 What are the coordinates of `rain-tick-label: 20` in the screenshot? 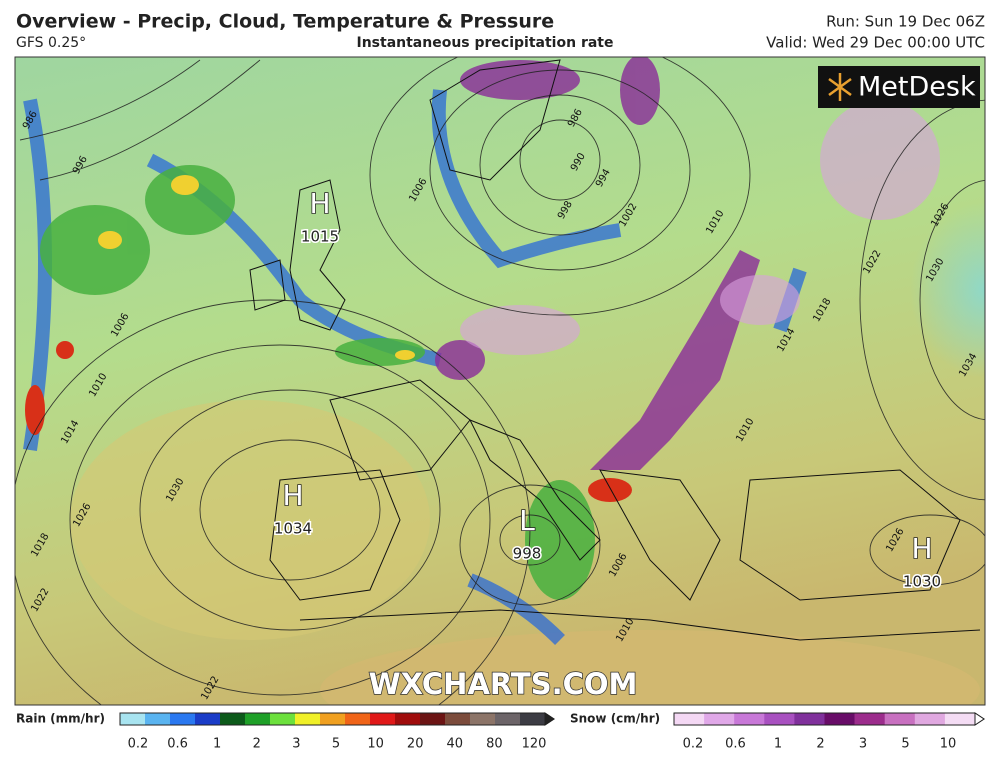 It's located at (415, 744).